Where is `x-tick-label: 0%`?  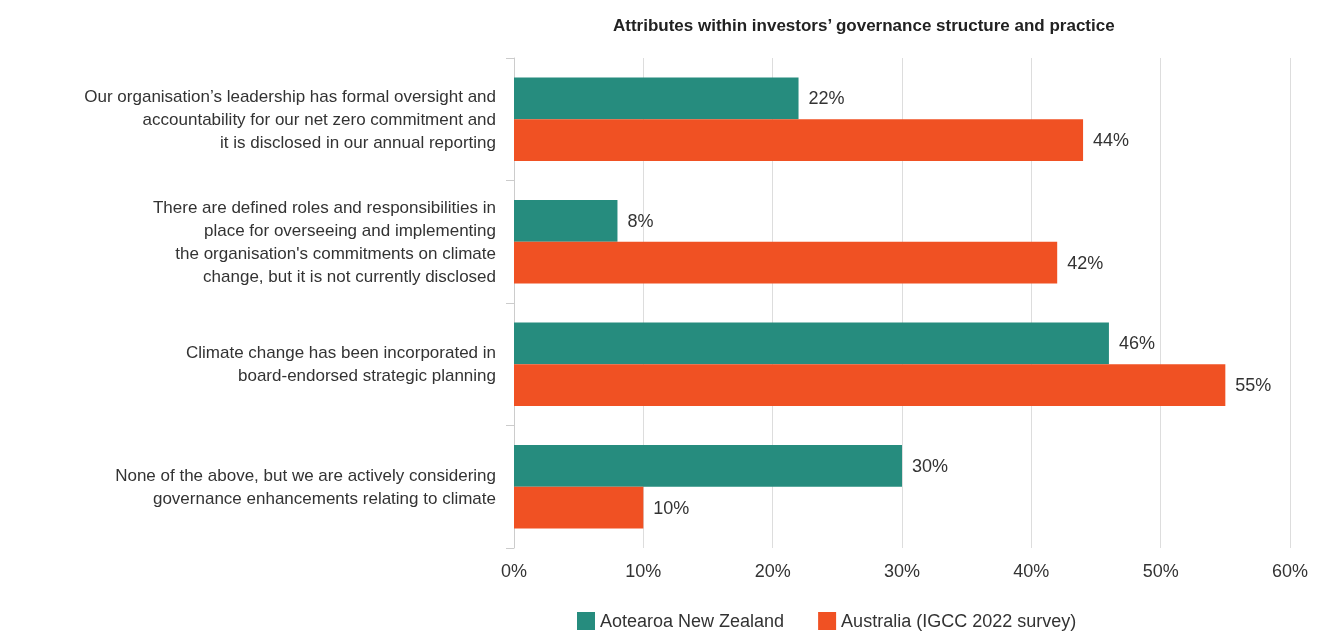
x-tick-label: 0% is located at coordinates (514, 571).